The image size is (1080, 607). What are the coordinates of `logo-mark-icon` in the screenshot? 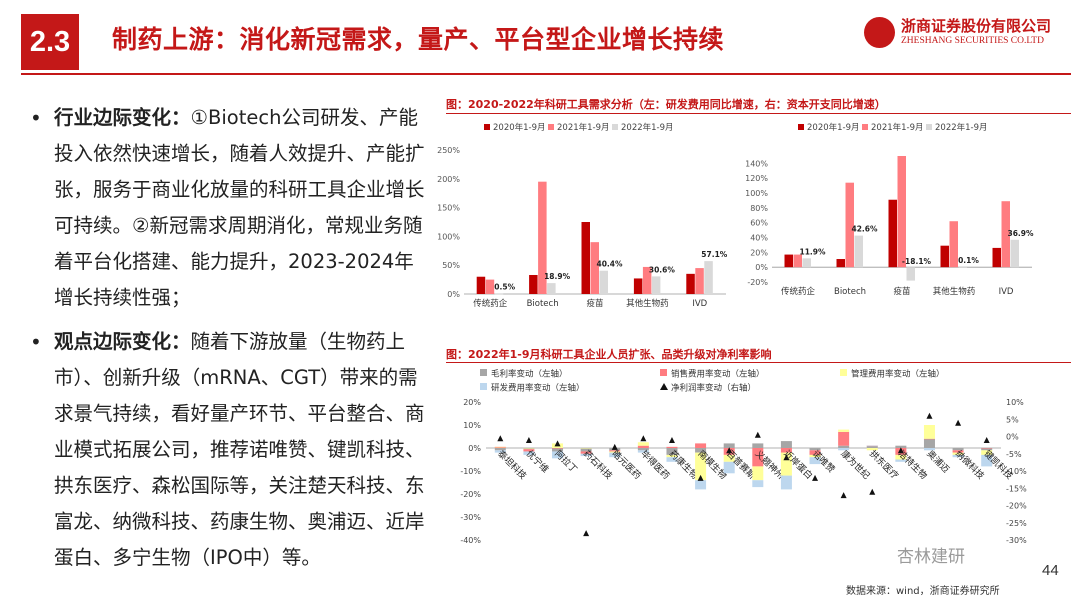 It's located at (879, 32).